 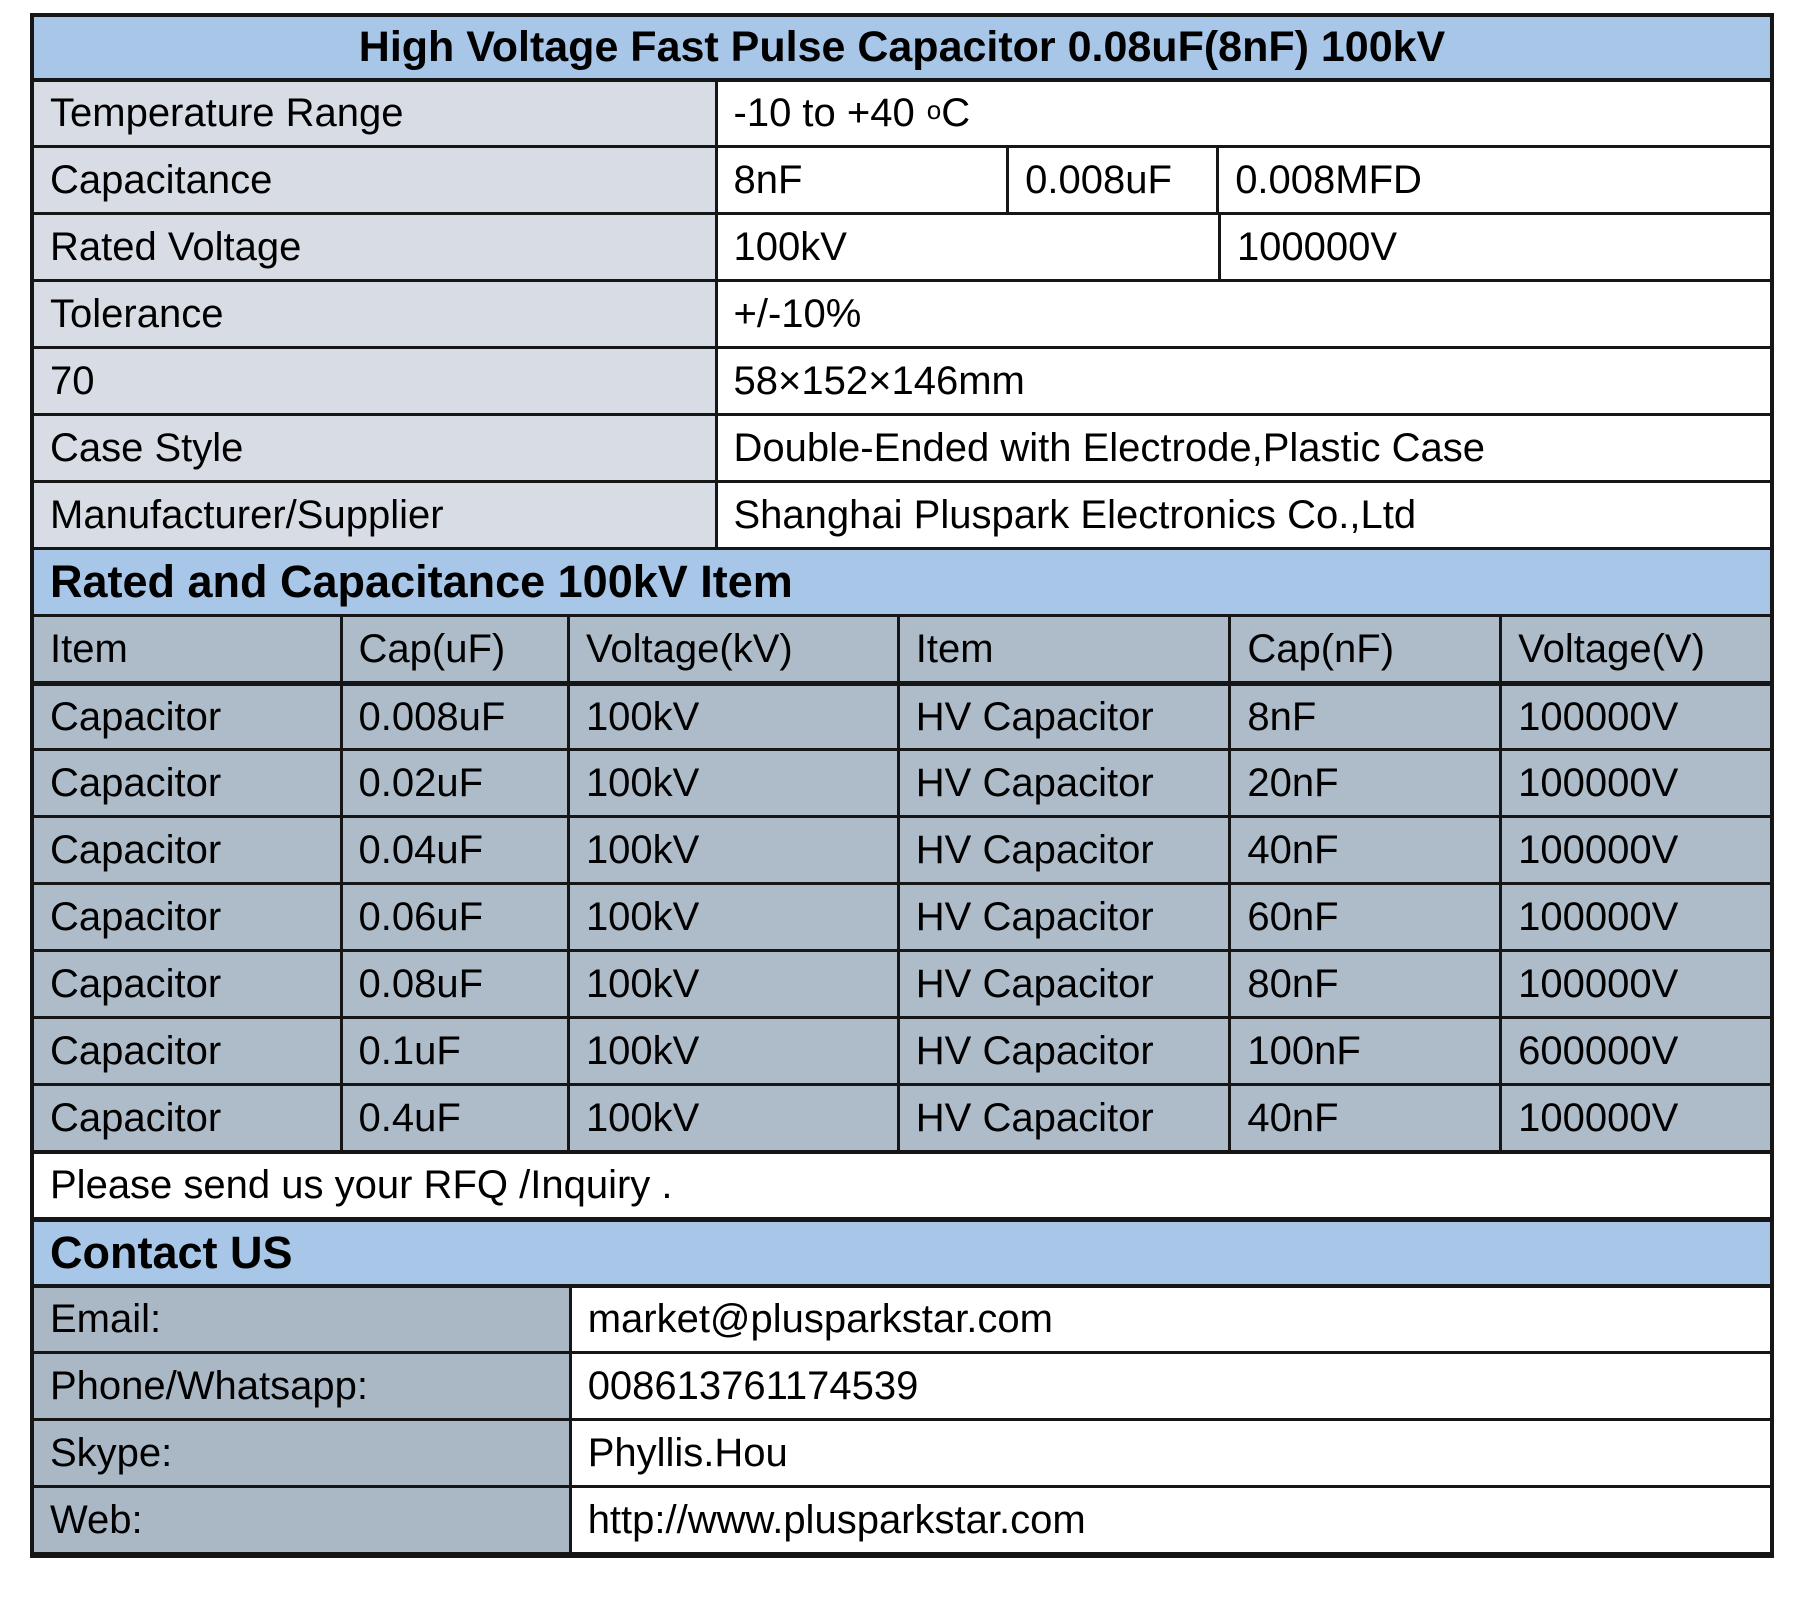 I want to click on column-header: Voltage(kV), so click(x=731, y=649).